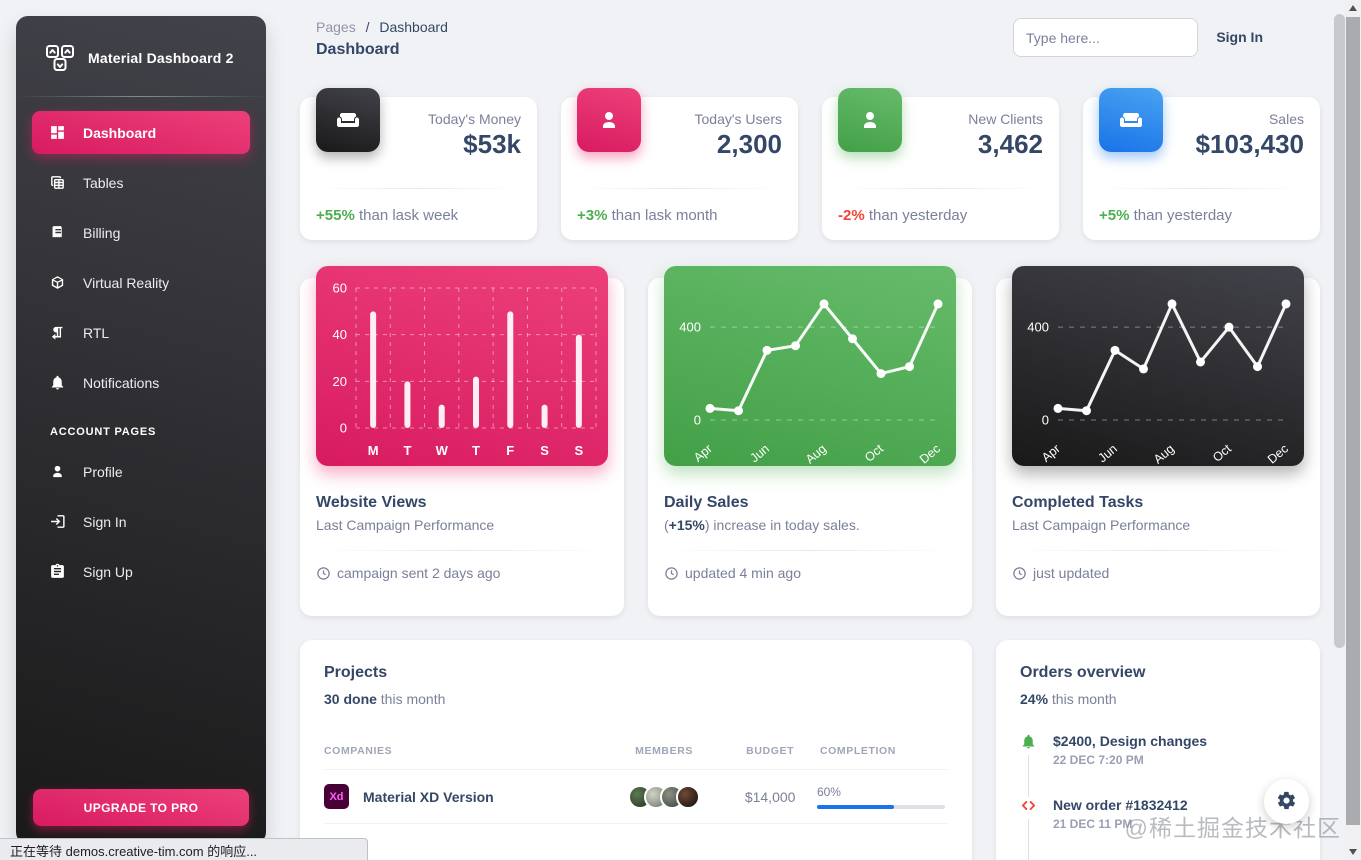  I want to click on adobe-xd-logo: Xd, so click(336, 796).